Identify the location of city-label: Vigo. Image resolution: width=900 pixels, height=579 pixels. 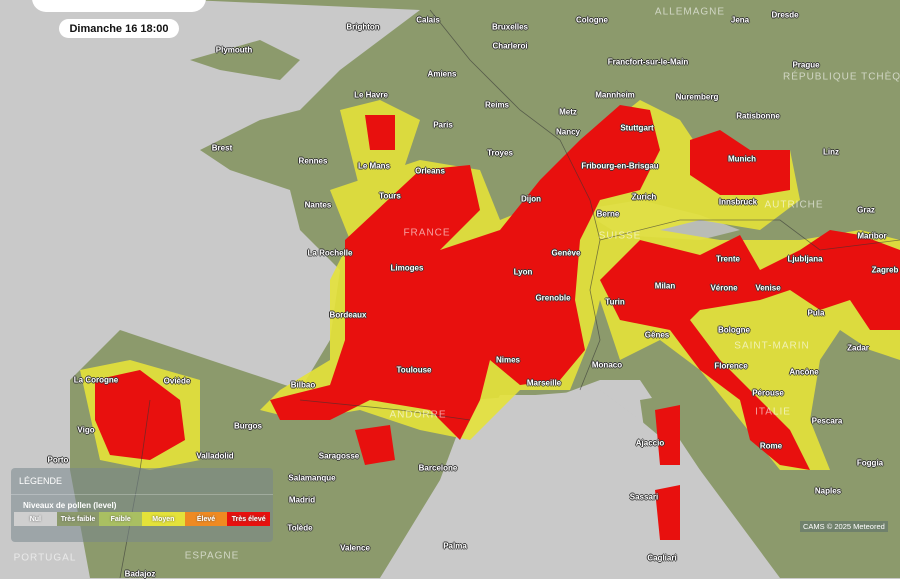
(86, 430).